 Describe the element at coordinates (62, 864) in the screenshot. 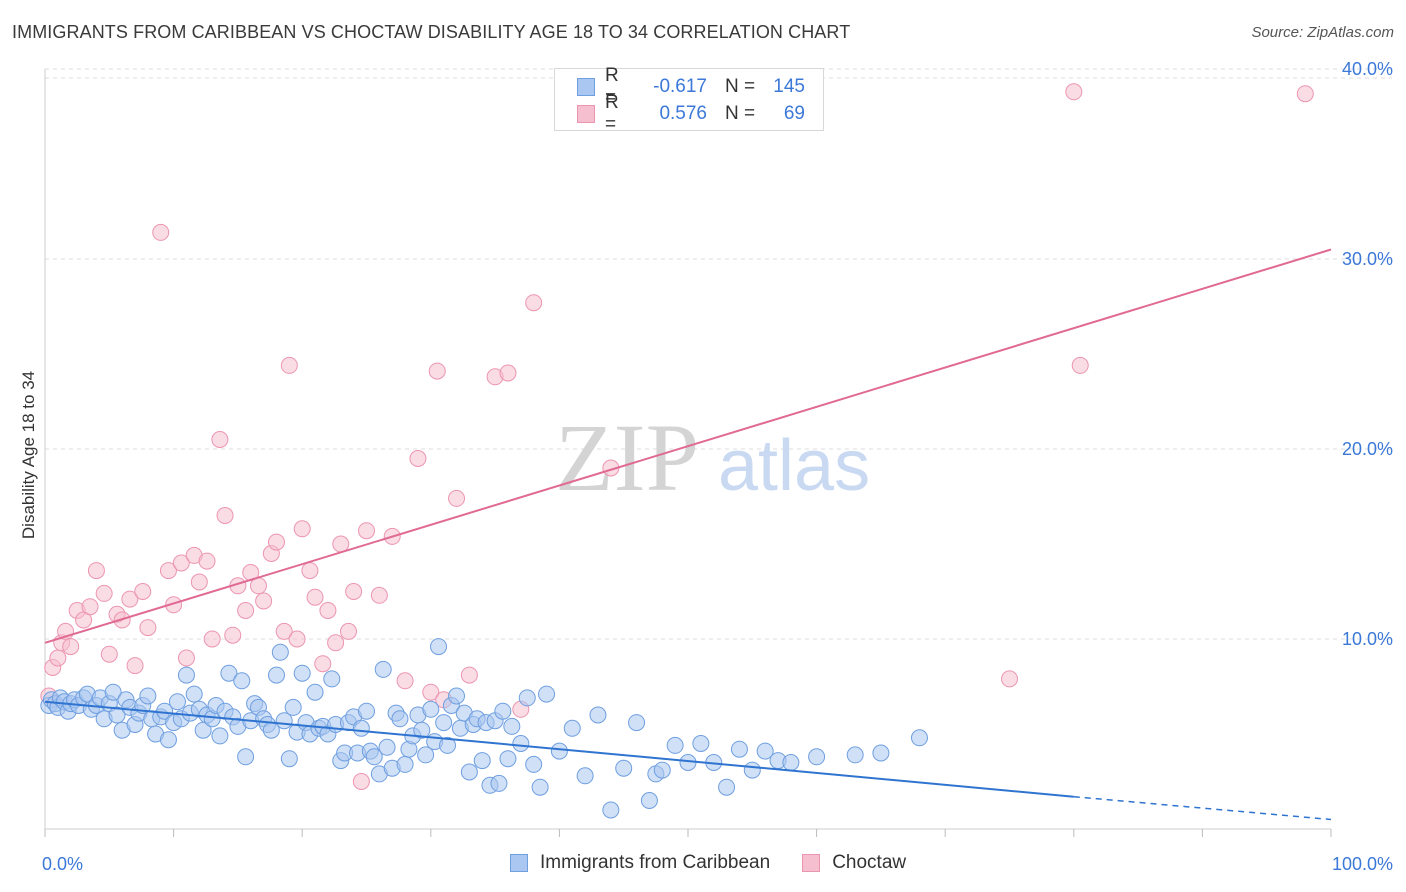

I see `x-tick-label: 0.0%` at that location.